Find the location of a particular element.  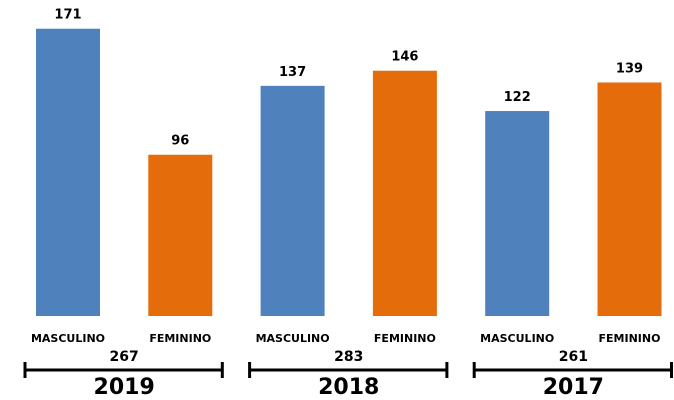

value-label: 122 is located at coordinates (517, 97).